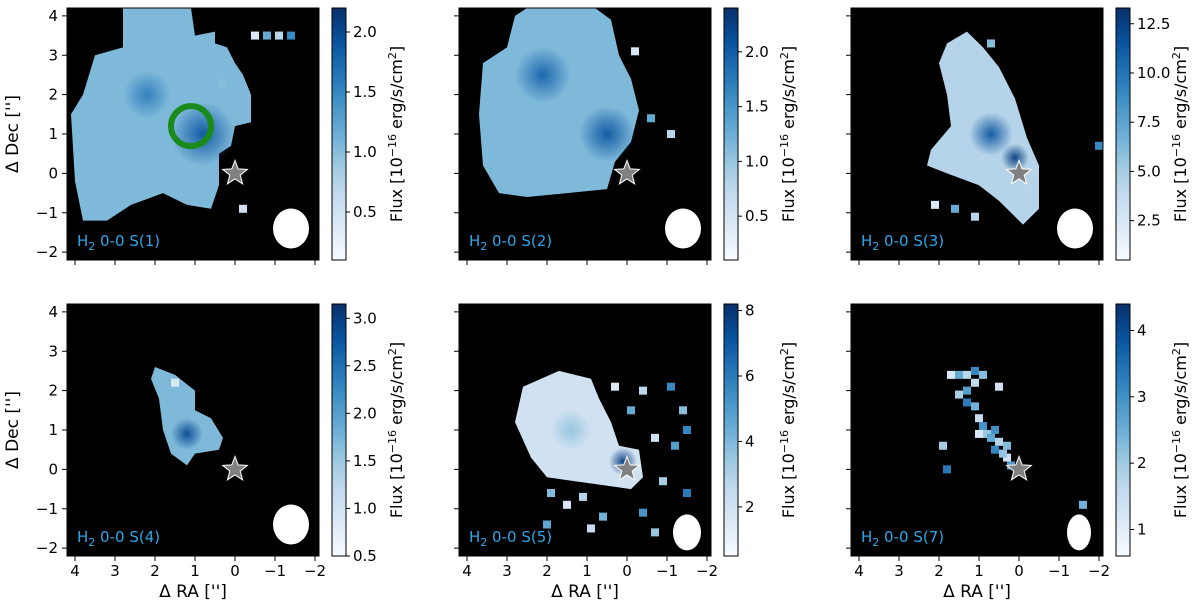 The width and height of the screenshot is (1200, 600). Describe the element at coordinates (510, 242) in the screenshot. I see `line-label: H2 0-0 S(2)` at that location.